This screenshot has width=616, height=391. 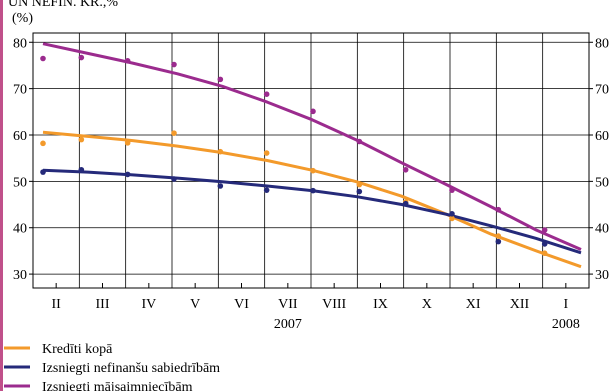 What do you see at coordinates (427, 304) in the screenshot?
I see `x-tick-label: X` at bounding box center [427, 304].